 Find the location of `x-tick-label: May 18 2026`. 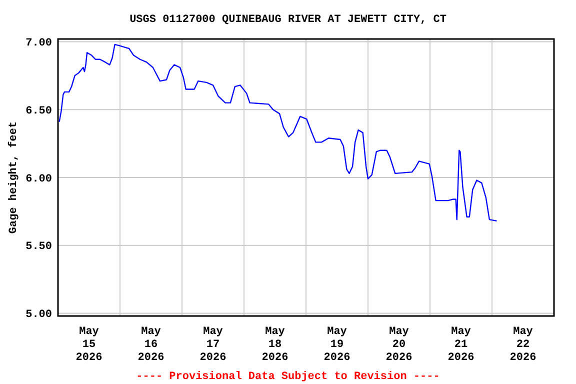

x-tick-label: May 18 2026 is located at coordinates (275, 345).